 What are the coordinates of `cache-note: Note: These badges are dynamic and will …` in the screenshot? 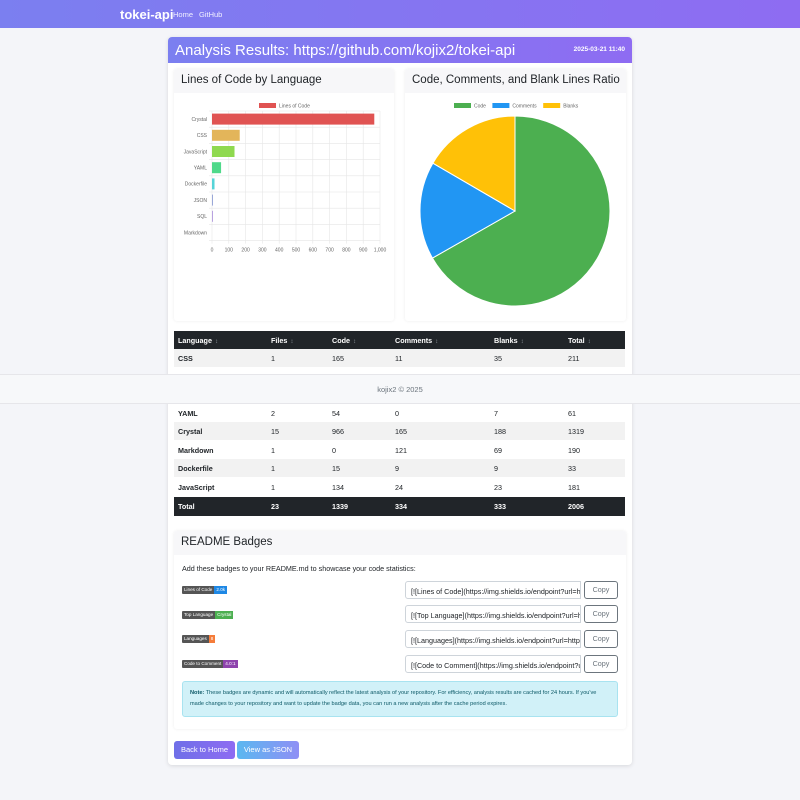 It's located at (400, 699).